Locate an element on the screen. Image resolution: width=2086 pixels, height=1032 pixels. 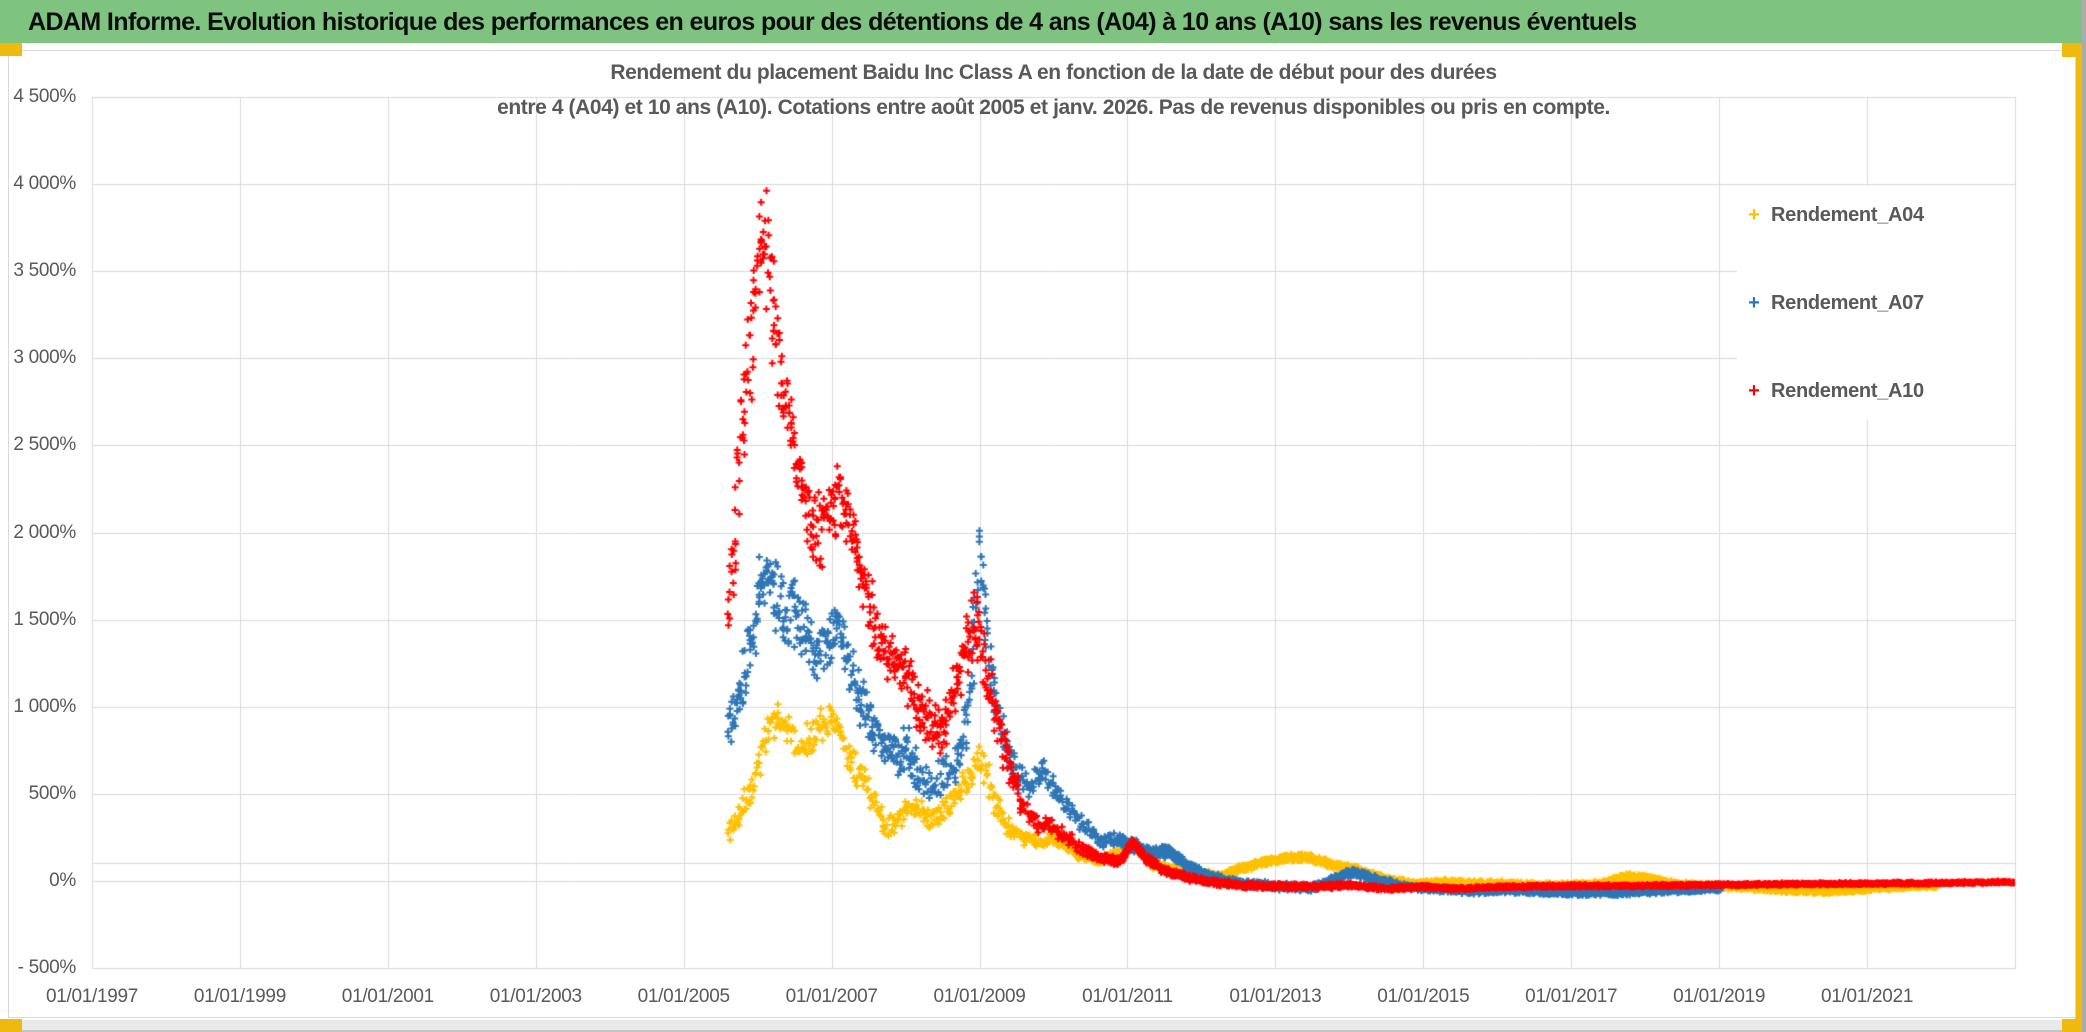
x-axis-tick-label: 01/01/2009 is located at coordinates (979, 996).